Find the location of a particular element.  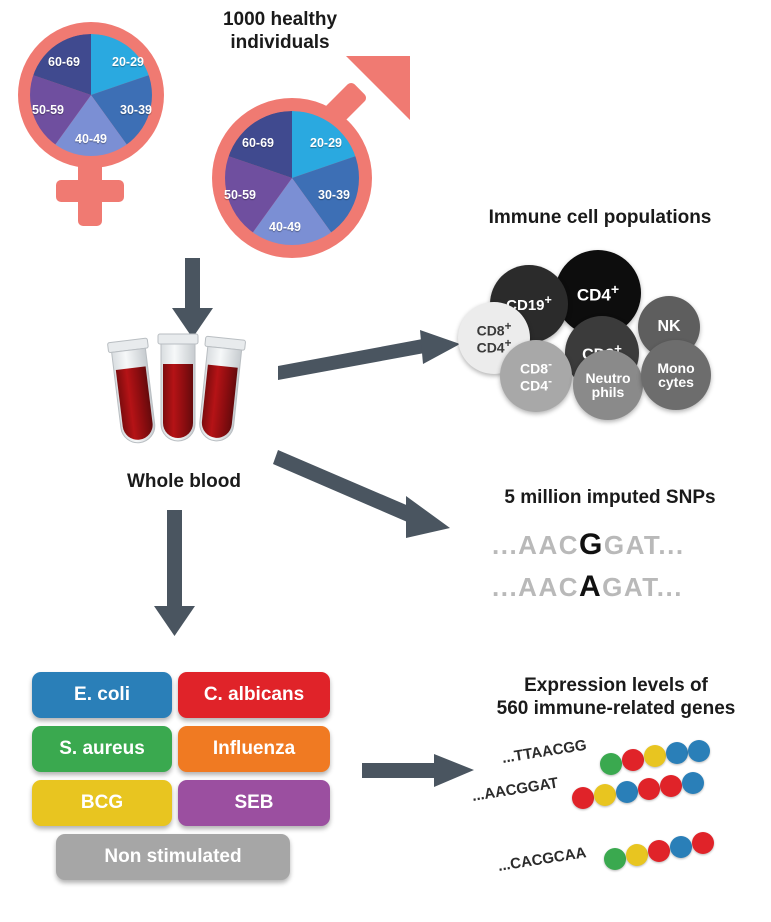

bubble-neutrophils: Neutro phils is located at coordinates (608, 385).